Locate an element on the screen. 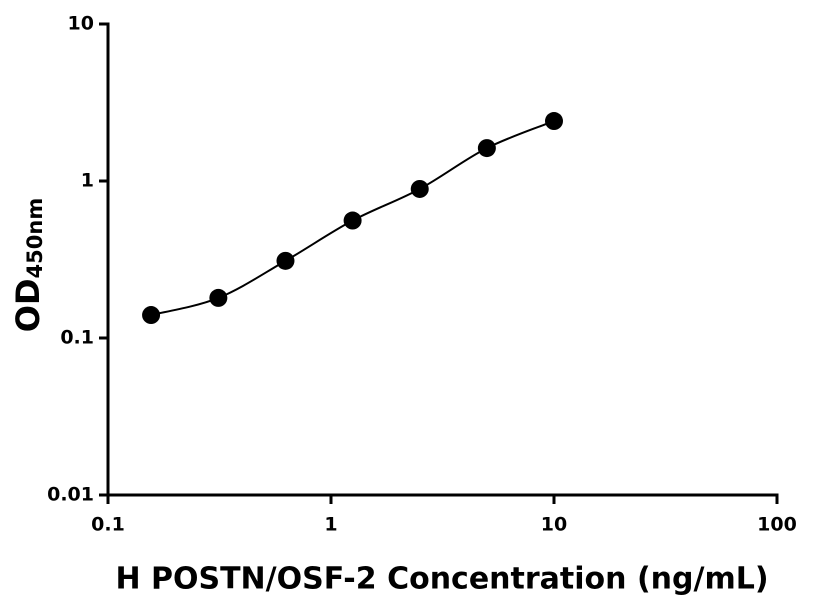  y-axis-title: OD450nm is located at coordinates (28, 265).